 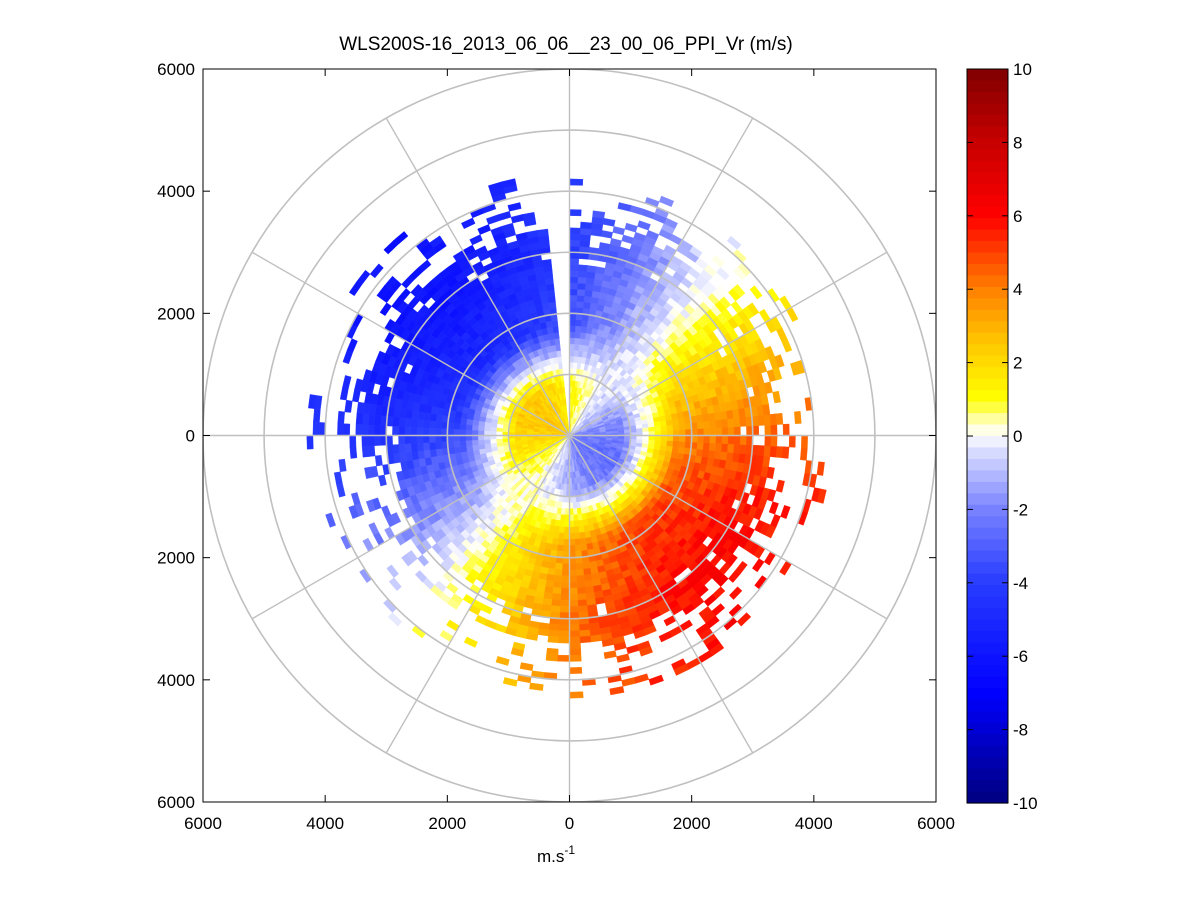 I want to click on x-tick-label: 4000, so click(x=814, y=823).